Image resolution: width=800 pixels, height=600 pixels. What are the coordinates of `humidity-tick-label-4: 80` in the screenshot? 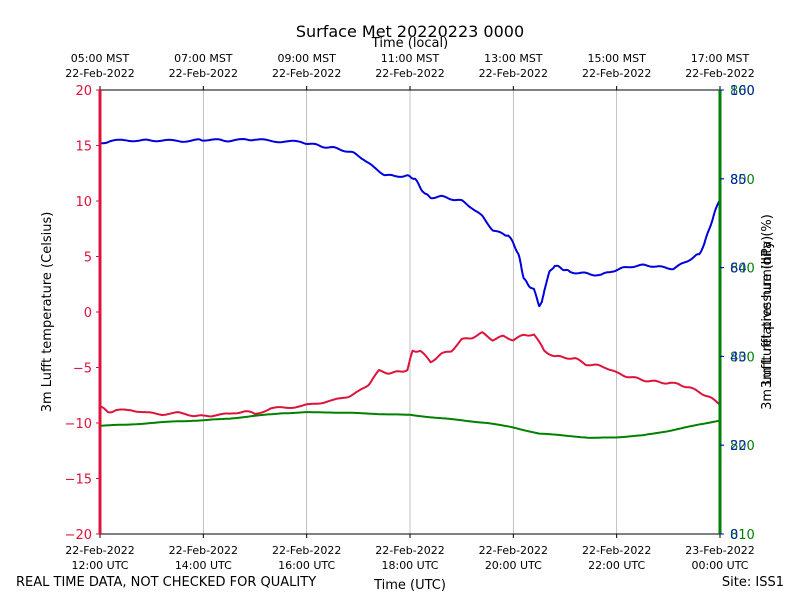 It's located at (738, 180).